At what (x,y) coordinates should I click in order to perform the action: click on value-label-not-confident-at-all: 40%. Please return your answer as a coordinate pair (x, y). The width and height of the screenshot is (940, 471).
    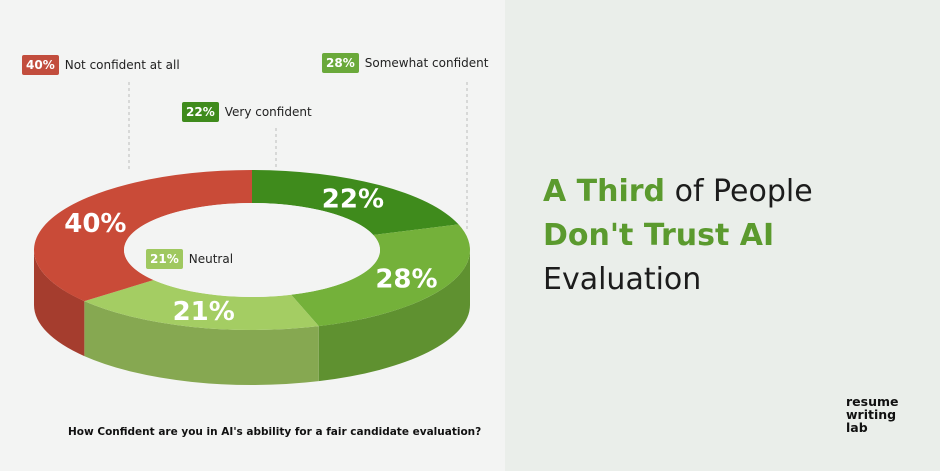
    Looking at the image, I should click on (95, 224).